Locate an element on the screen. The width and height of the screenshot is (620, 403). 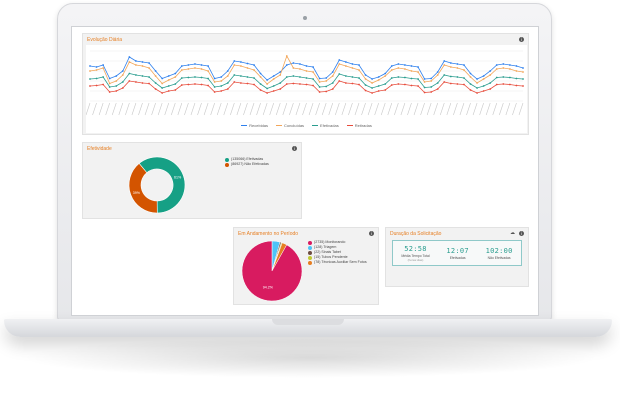
laptop-notch is located at coordinates (308, 322).